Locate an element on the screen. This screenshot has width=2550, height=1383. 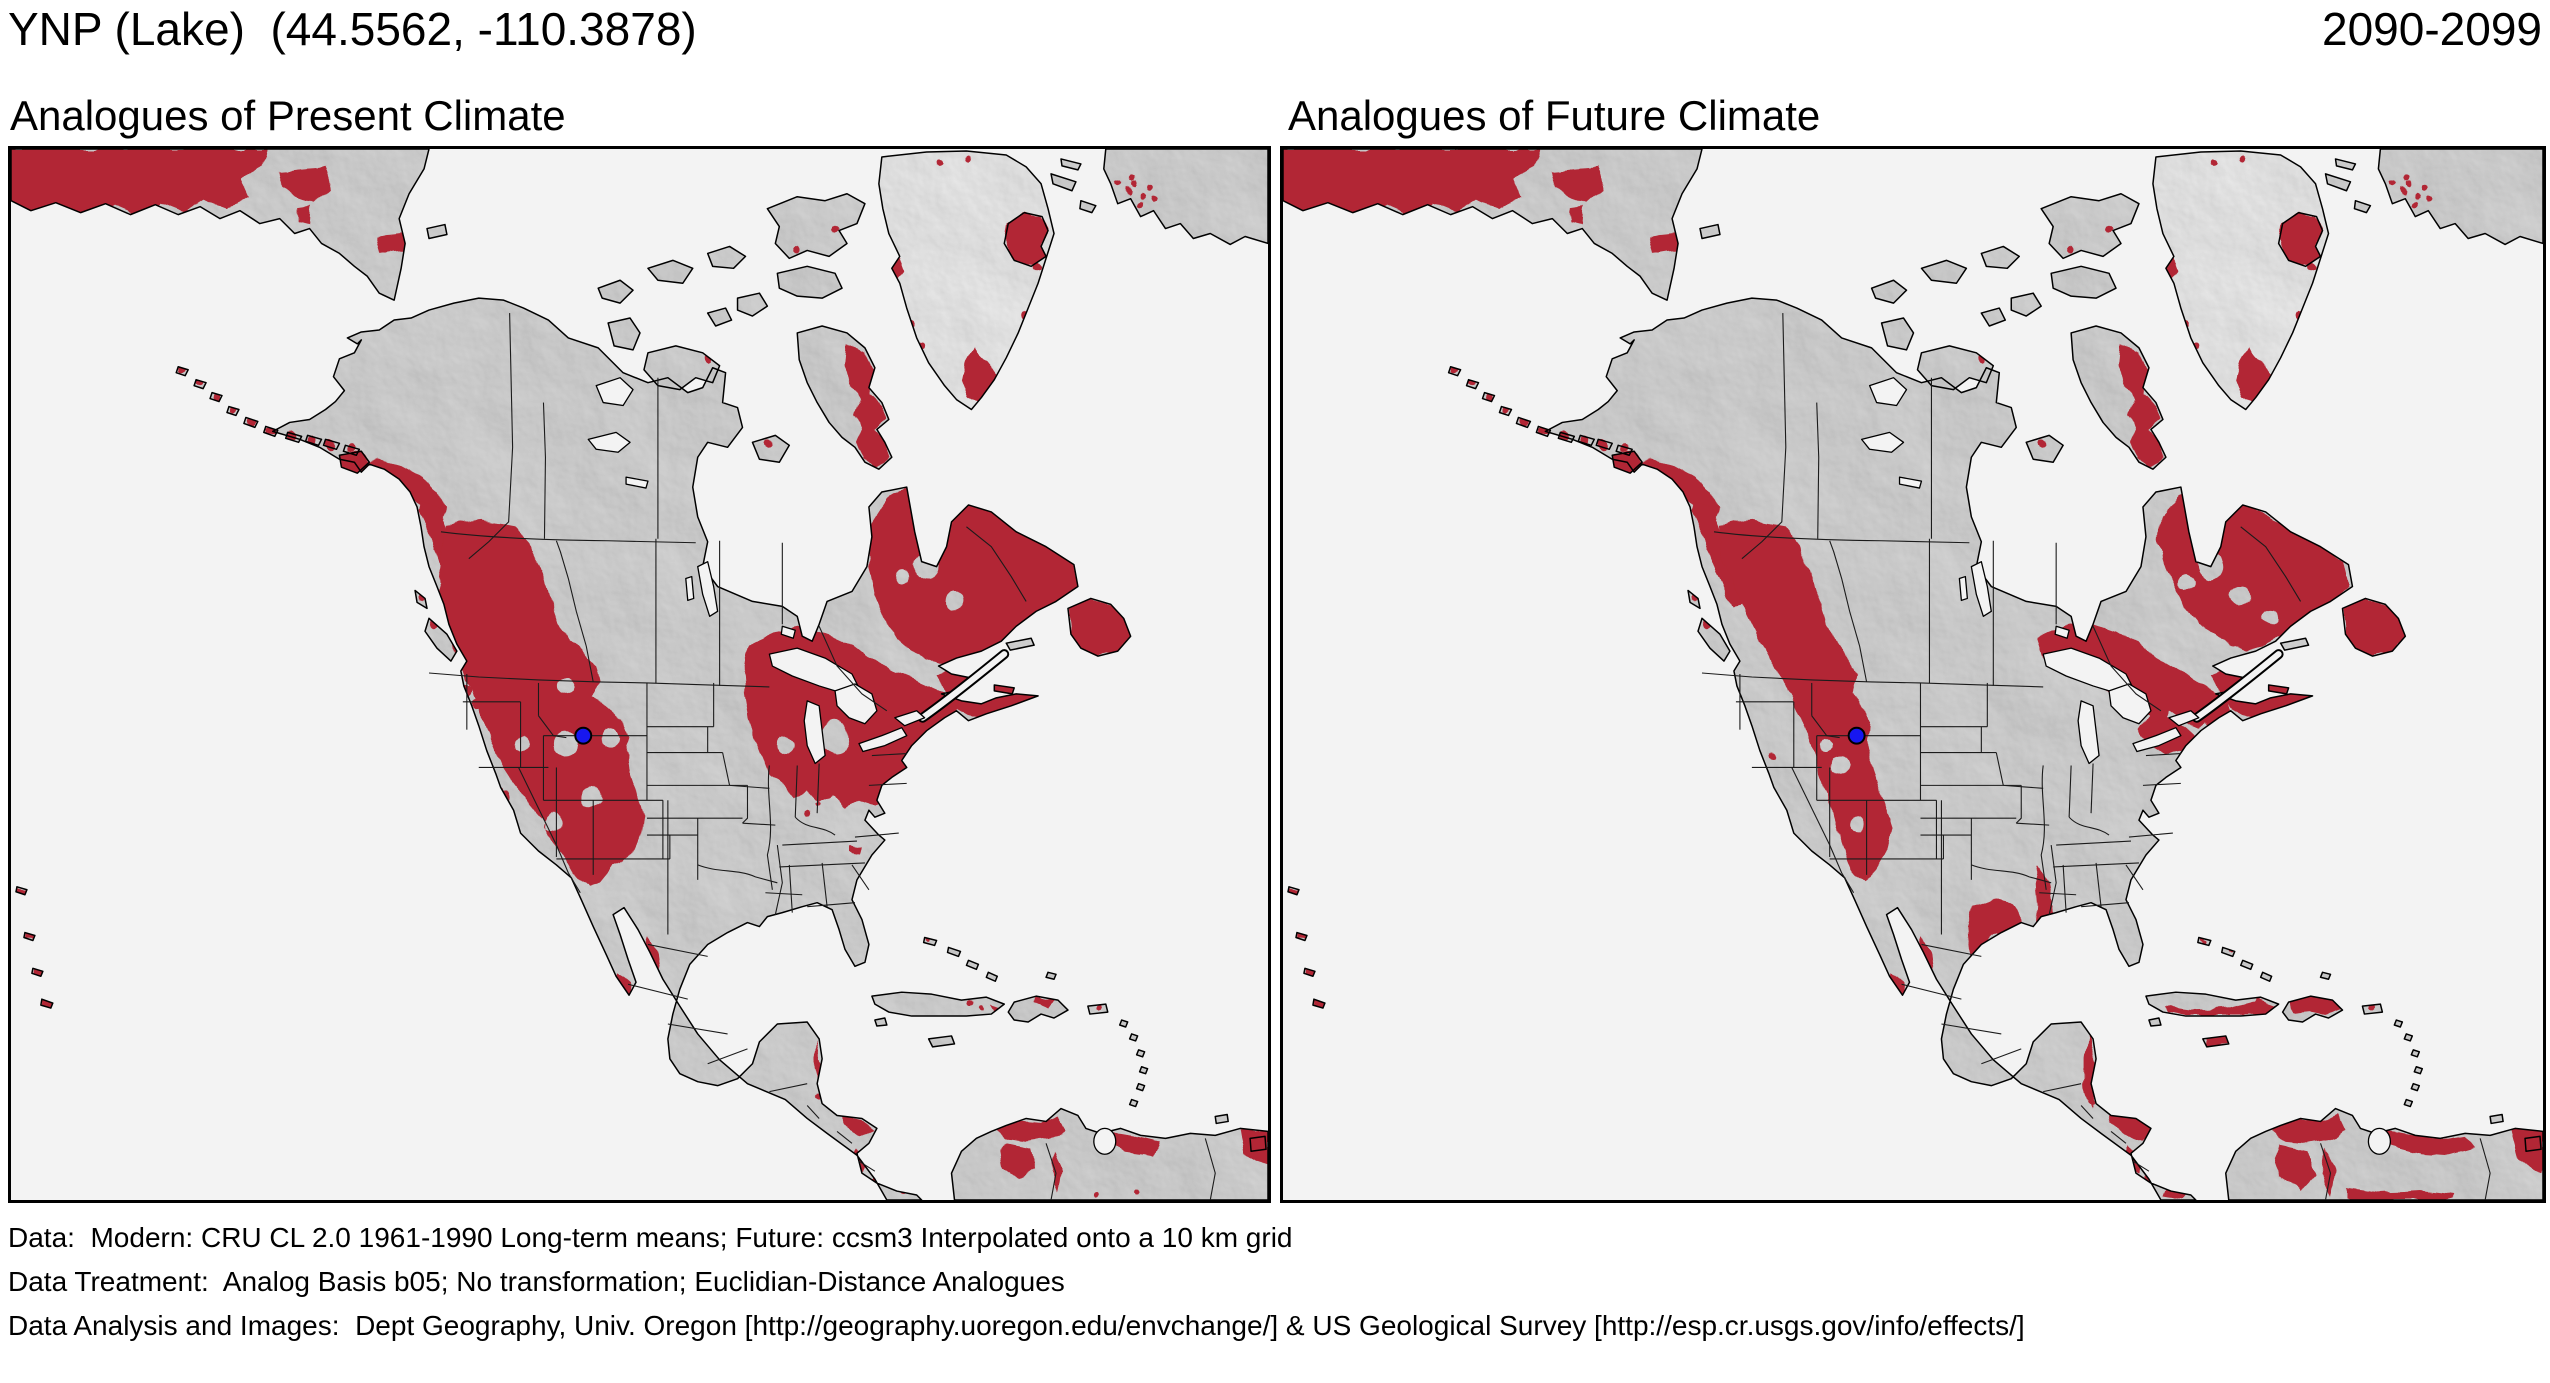
map-title-present: Analogues of Present Climate is located at coordinates (288, 115).